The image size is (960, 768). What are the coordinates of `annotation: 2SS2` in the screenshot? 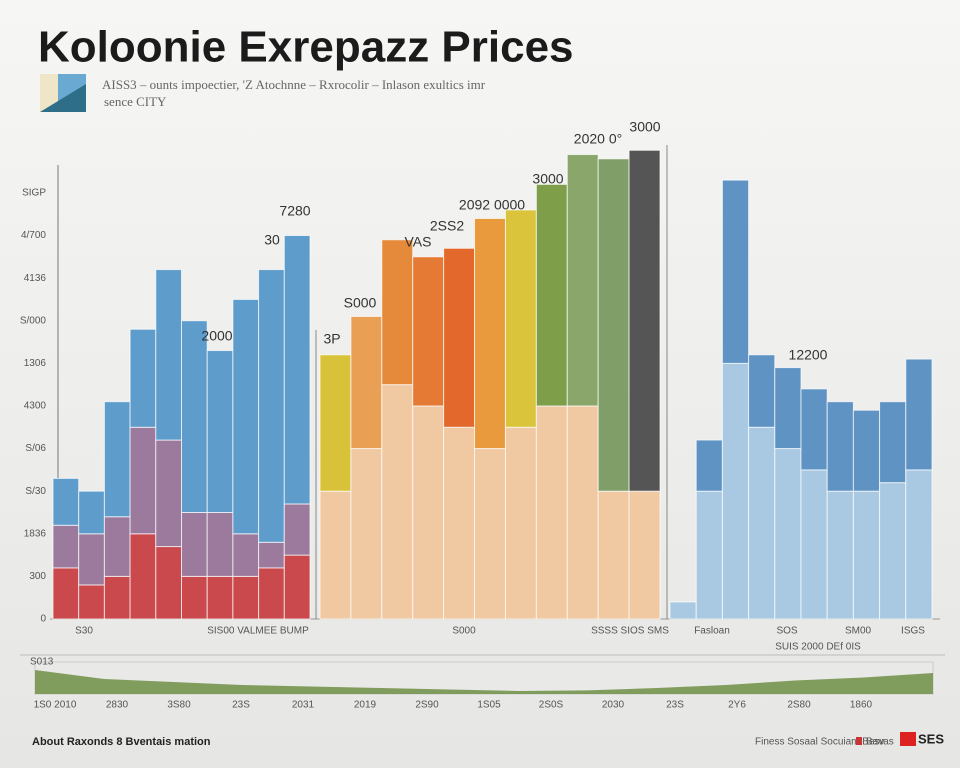 It's located at (447, 226).